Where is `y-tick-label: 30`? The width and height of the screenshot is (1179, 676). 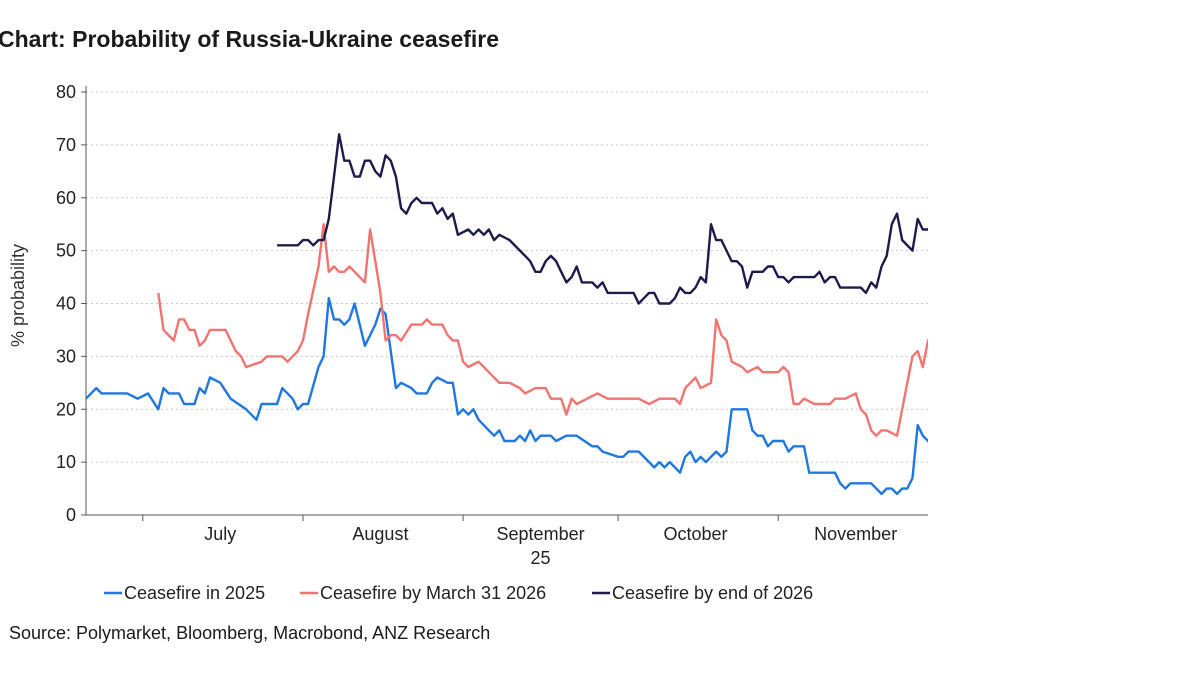 y-tick-label: 30 is located at coordinates (66, 356).